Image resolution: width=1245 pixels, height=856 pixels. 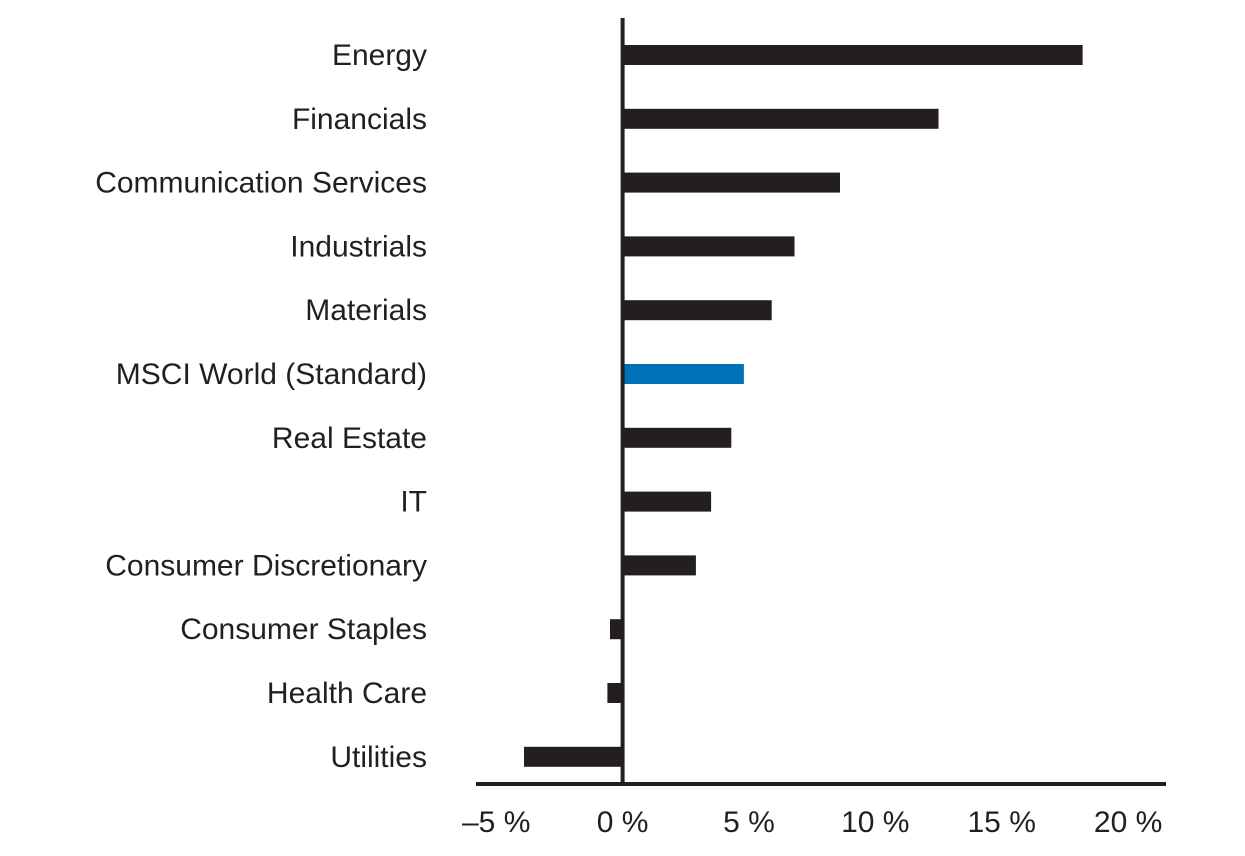 What do you see at coordinates (573, 756) in the screenshot?
I see `bar-utilities` at bounding box center [573, 756].